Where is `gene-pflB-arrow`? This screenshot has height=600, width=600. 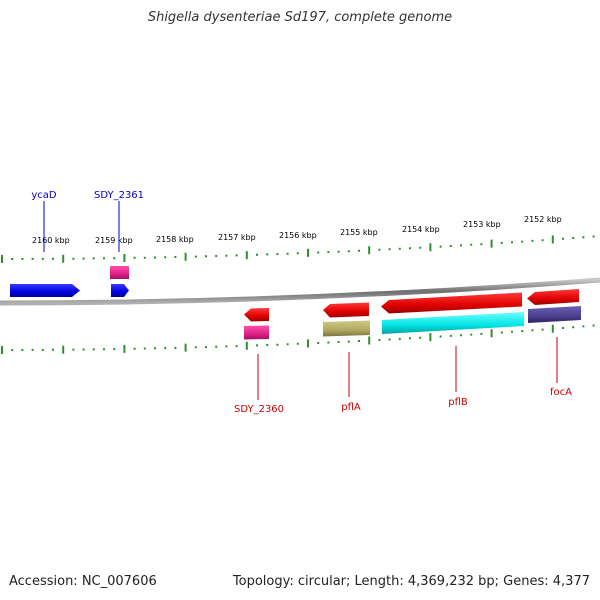 gene-pflB-arrow is located at coordinates (451, 303).